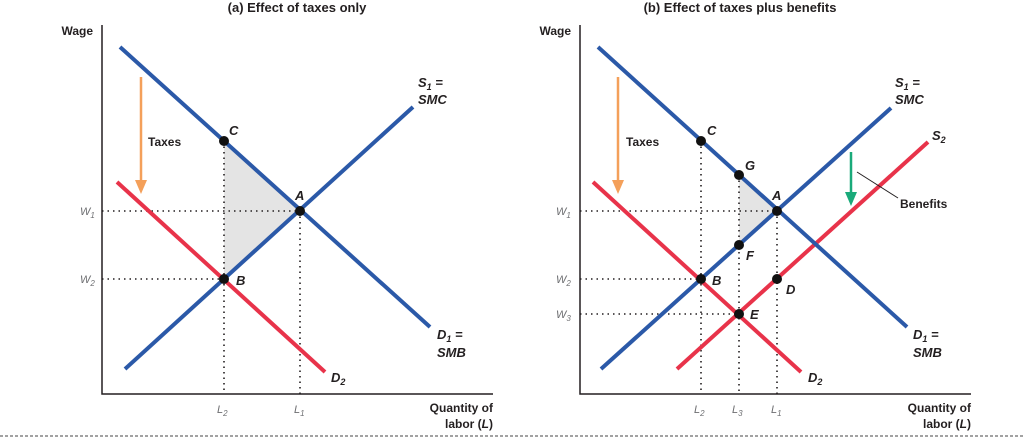 The width and height of the screenshot is (1024, 438). What do you see at coordinates (739, 175) in the screenshot?
I see `point-g` at bounding box center [739, 175].